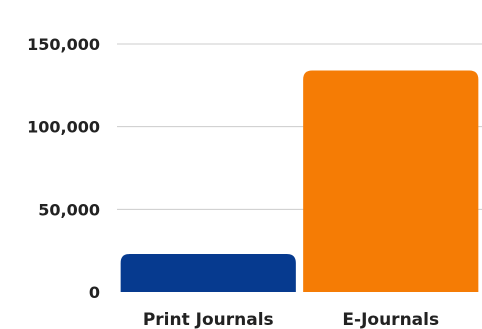 The image size is (482, 329). I want to click on x-category-label: Print Journals, so click(208, 319).